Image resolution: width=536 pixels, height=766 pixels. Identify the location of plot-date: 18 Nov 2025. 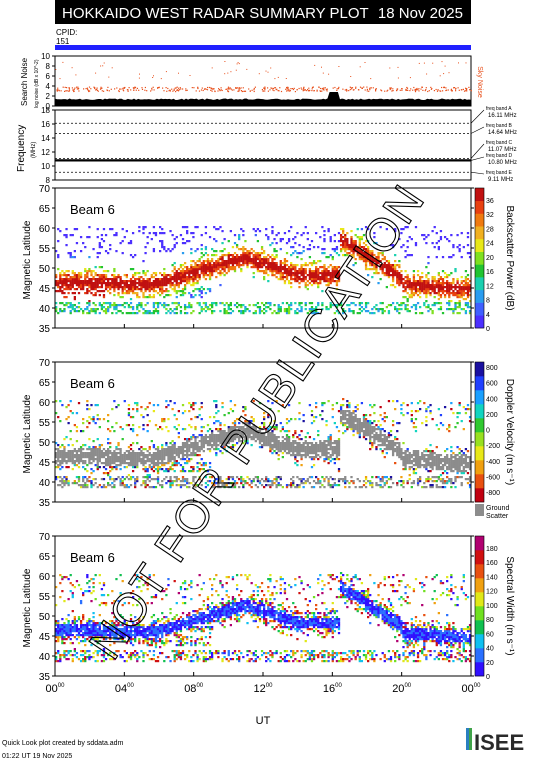
(420, 13).